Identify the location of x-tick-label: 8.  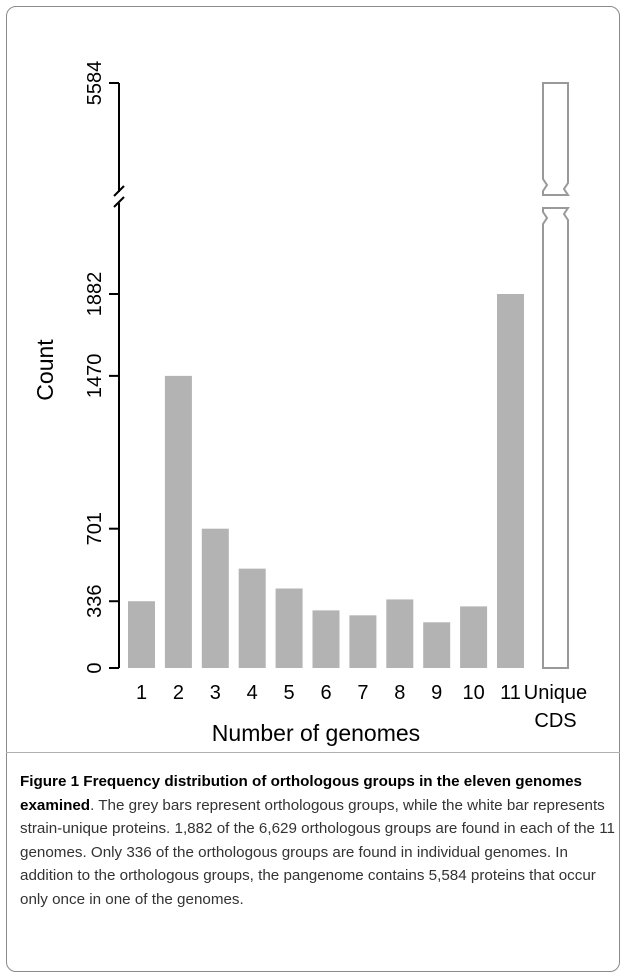
(399, 693).